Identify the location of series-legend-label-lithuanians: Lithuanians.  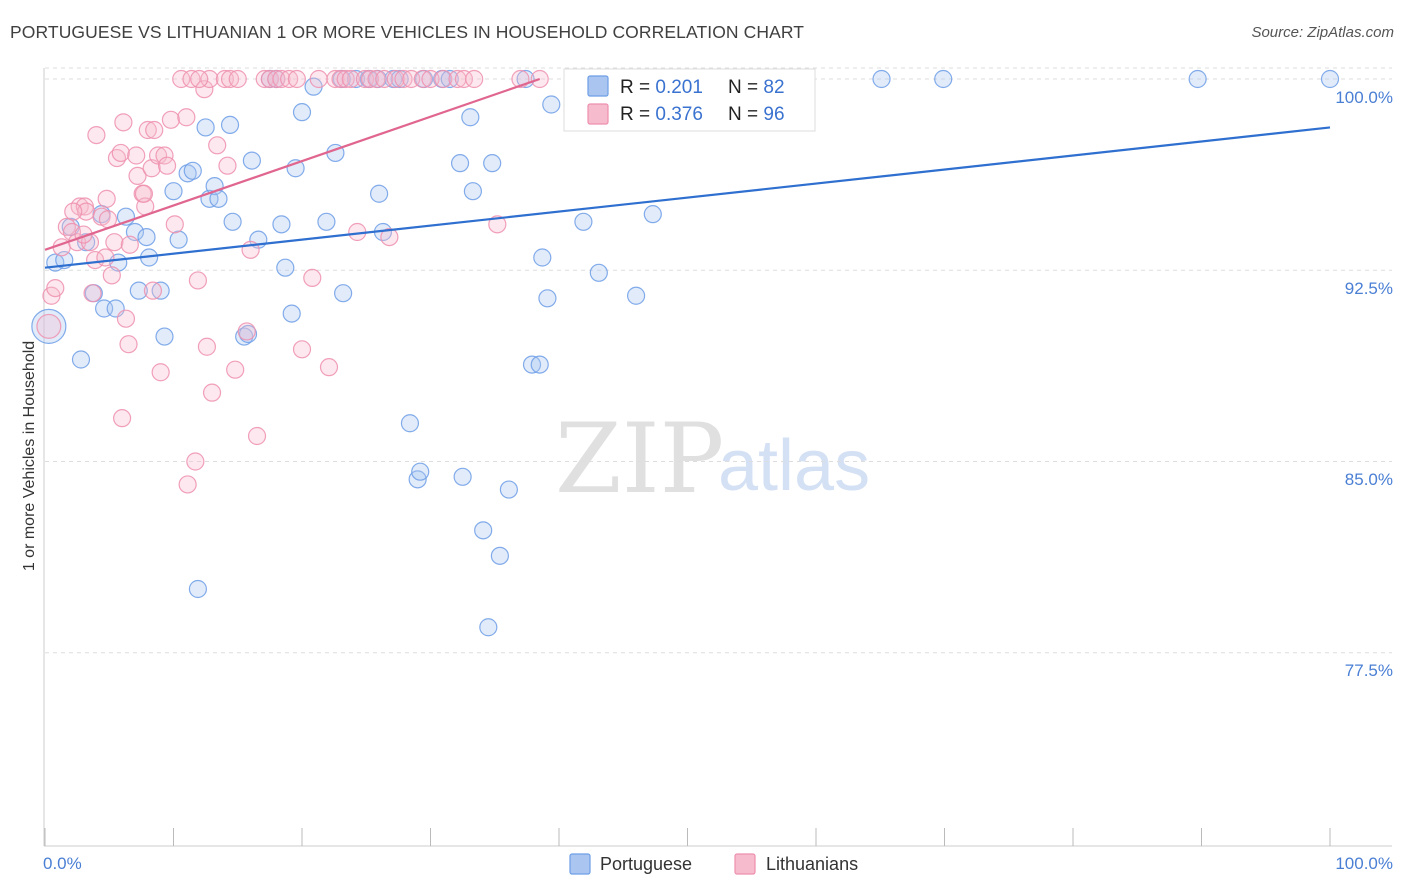
(812, 864).